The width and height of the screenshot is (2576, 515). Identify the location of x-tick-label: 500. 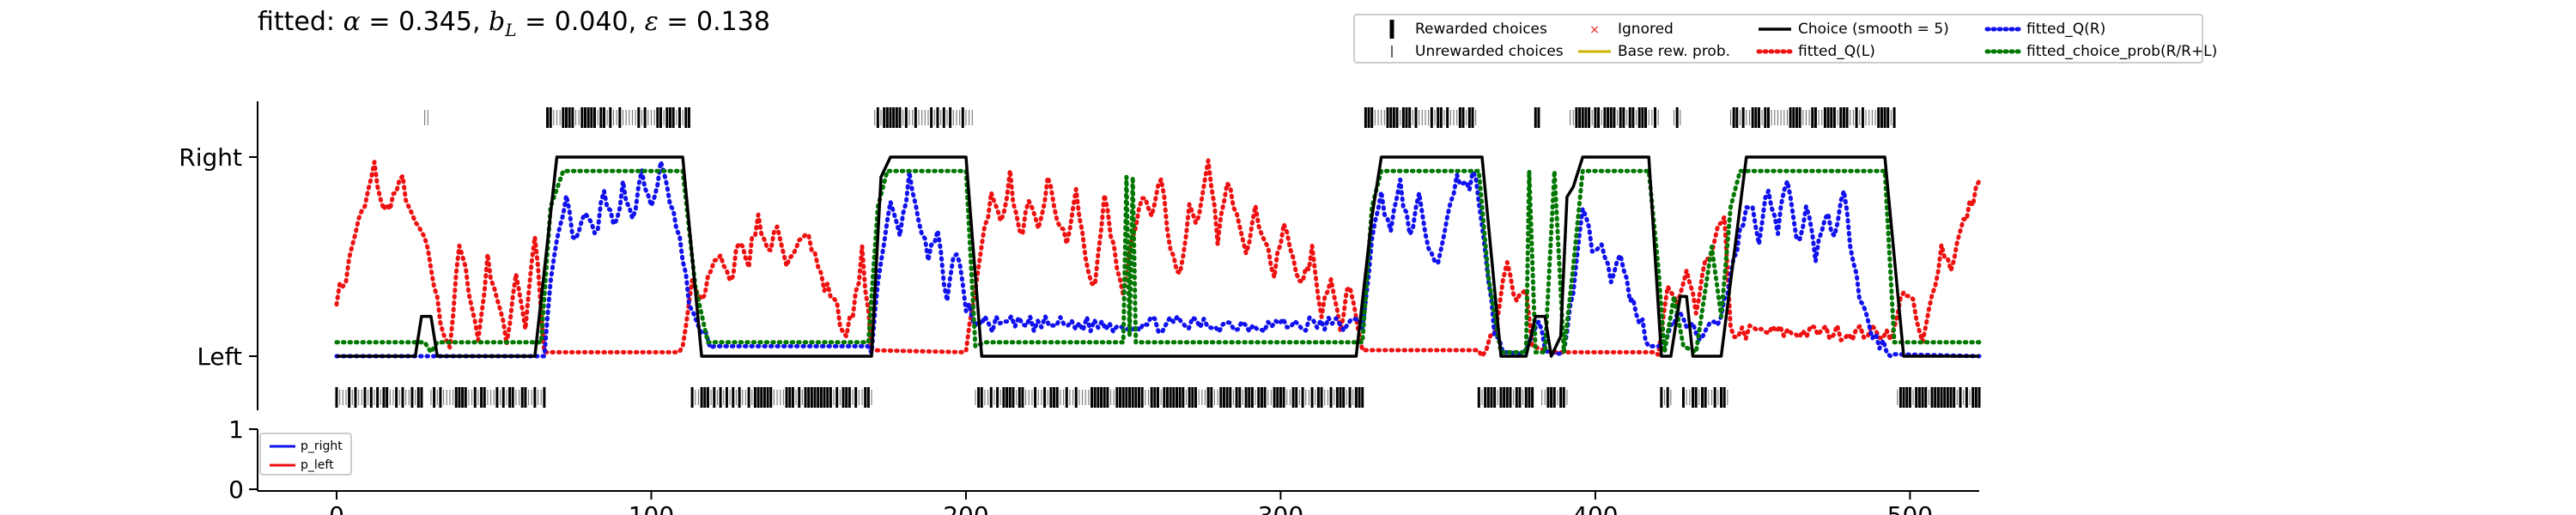
(1910, 508).